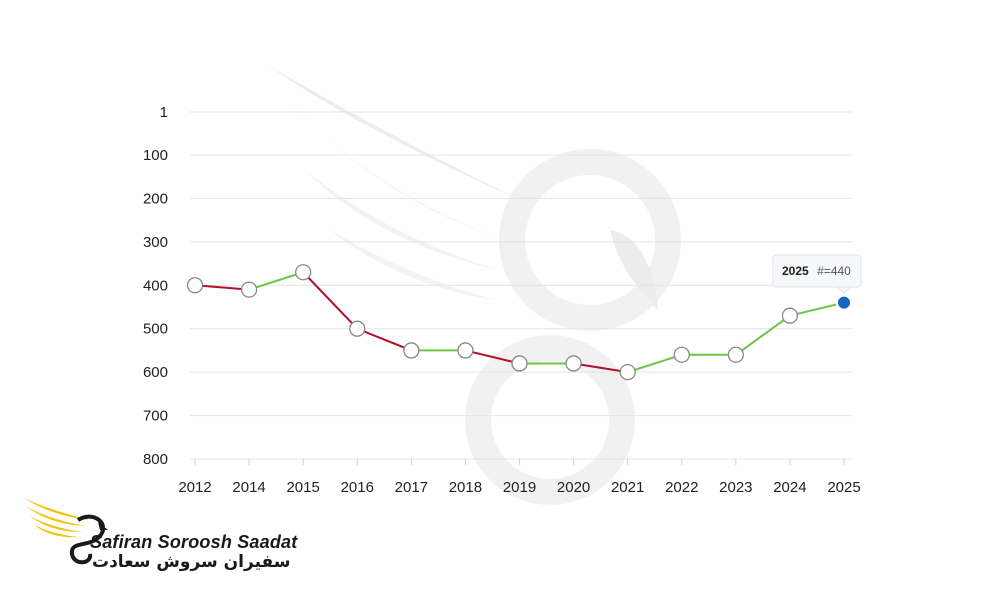 The height and width of the screenshot is (600, 1000). What do you see at coordinates (844, 290) in the screenshot?
I see `tooltip-pointer` at bounding box center [844, 290].